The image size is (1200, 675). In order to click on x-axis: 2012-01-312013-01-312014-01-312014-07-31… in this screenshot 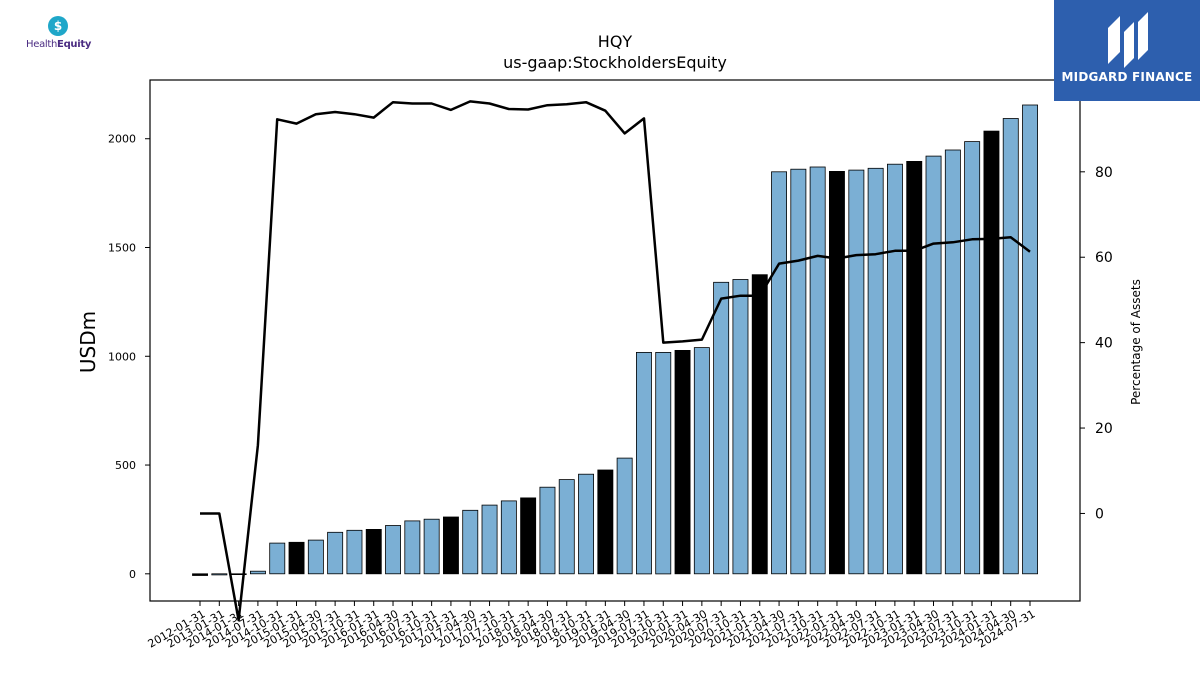, I will do `click(592, 626)`.